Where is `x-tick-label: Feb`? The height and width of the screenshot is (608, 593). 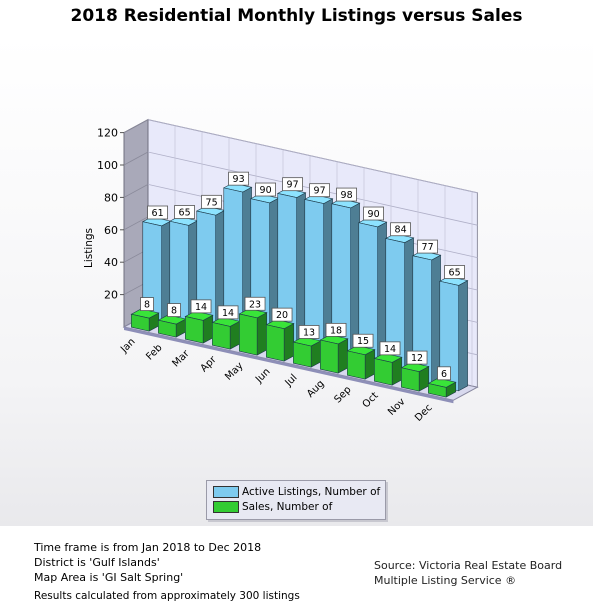
x-tick-label: Feb is located at coordinates (154, 352).